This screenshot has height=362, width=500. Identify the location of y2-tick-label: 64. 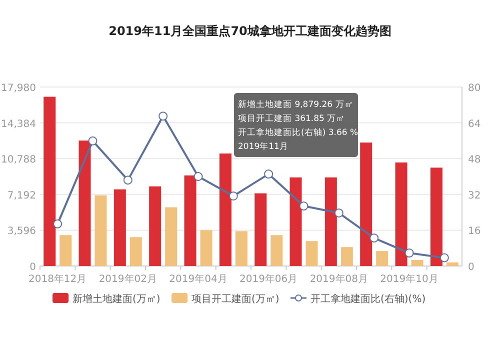
(474, 124).